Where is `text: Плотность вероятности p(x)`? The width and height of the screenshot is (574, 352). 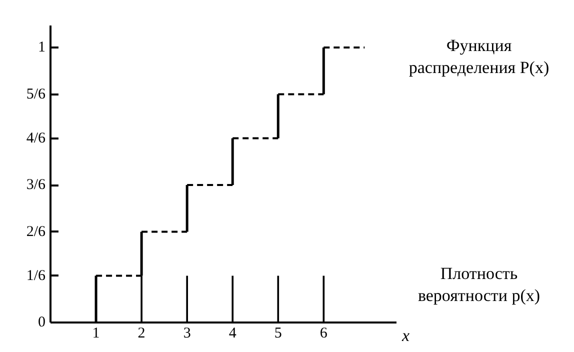
text: Плотность вероятности p(x) is located at coordinates (479, 285).